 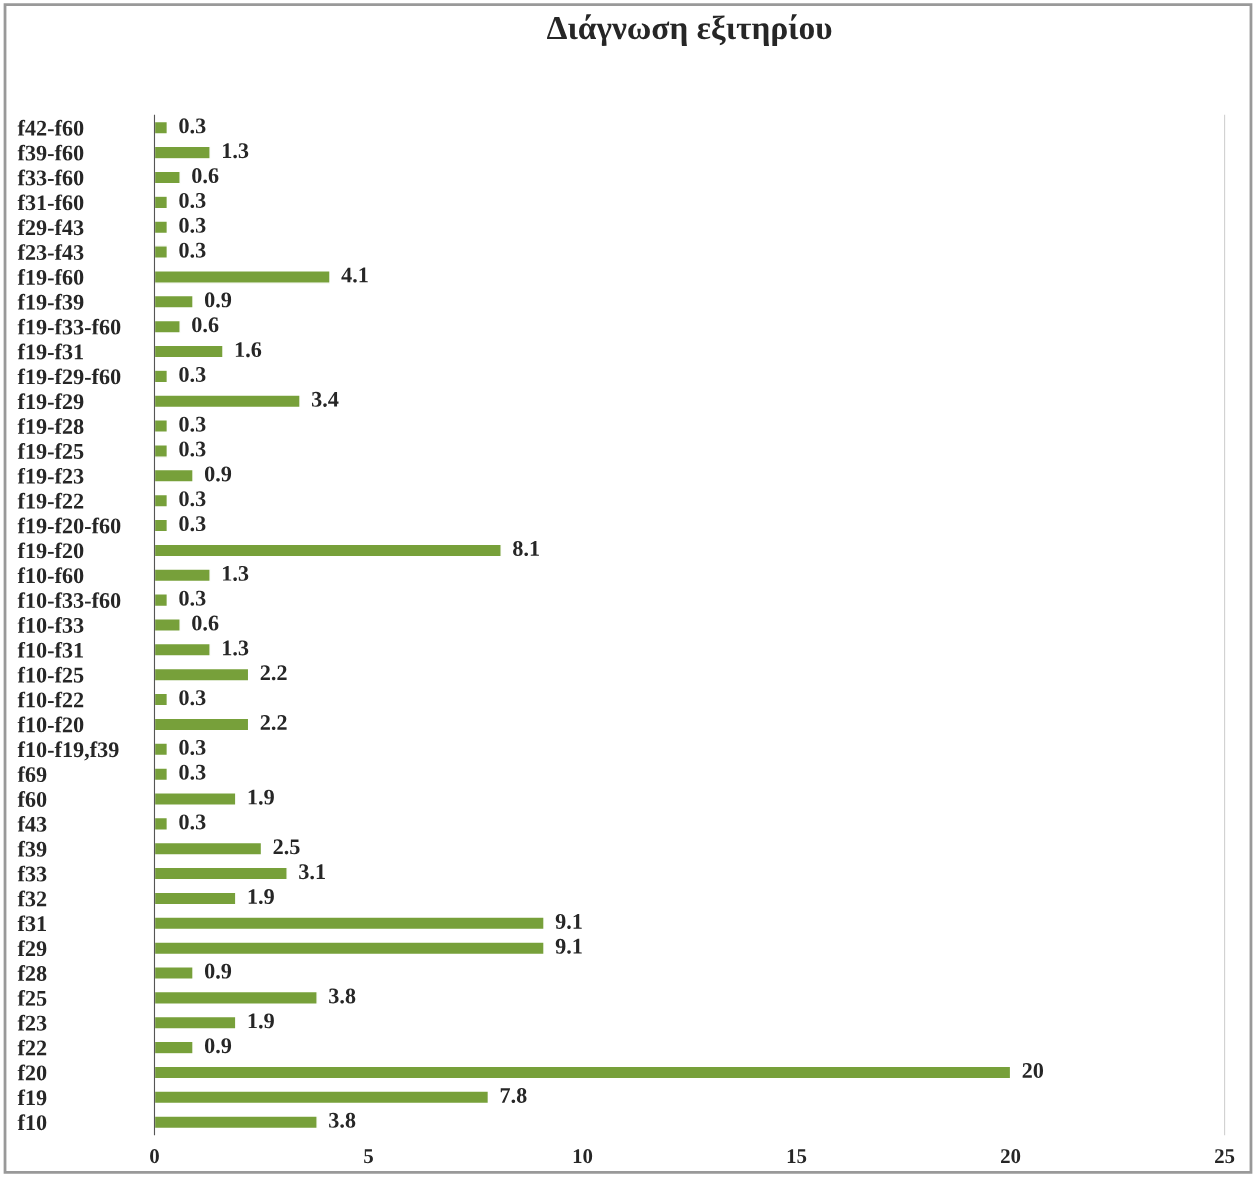 What do you see at coordinates (583, 1156) in the screenshot?
I see `x-tick-label: 10` at bounding box center [583, 1156].